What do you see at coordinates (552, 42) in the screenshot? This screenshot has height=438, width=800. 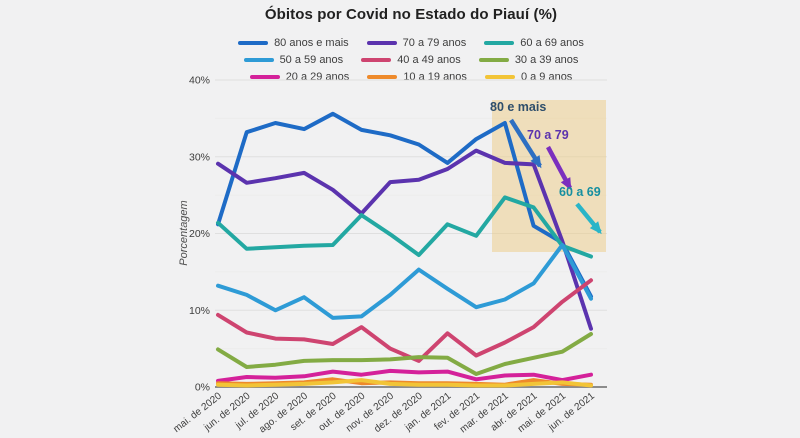 I see `legend-label: 60 a 69 anos` at bounding box center [552, 42].